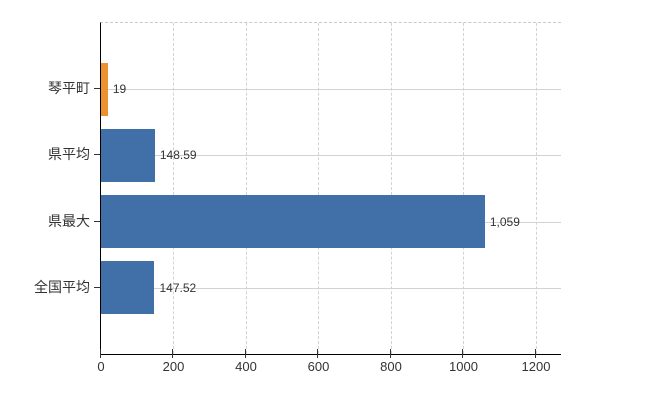  What do you see at coordinates (173, 366) in the screenshot?
I see `x-tick-label: 200` at bounding box center [173, 366].